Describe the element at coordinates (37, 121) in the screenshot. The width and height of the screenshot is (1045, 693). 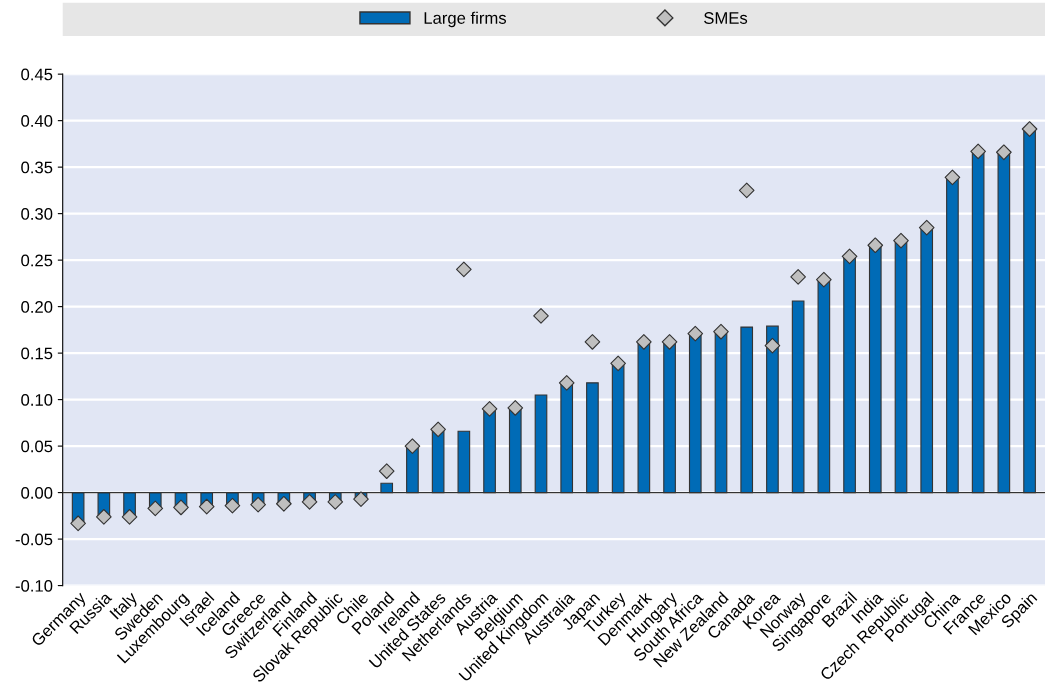
I see `y-tick-label: 0.40` at that location.